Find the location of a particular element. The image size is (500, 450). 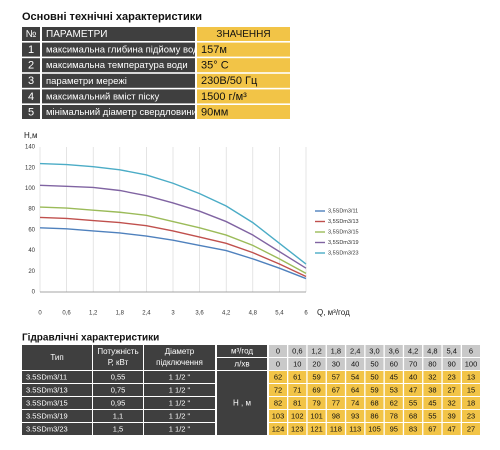

head-value: 98 is located at coordinates (336, 415).